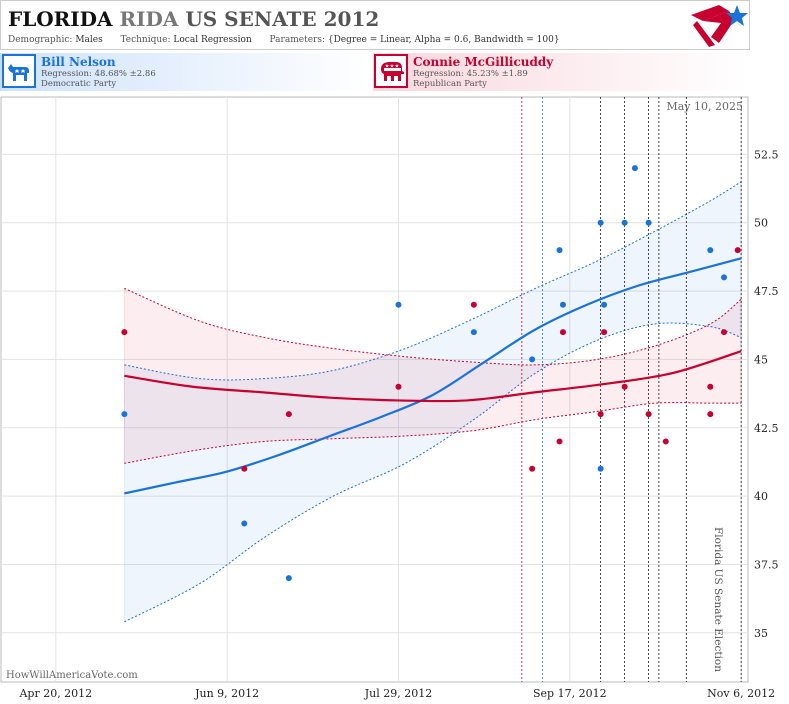  What do you see at coordinates (212, 40) in the screenshot?
I see `technique-value: Local Regression` at bounding box center [212, 40].